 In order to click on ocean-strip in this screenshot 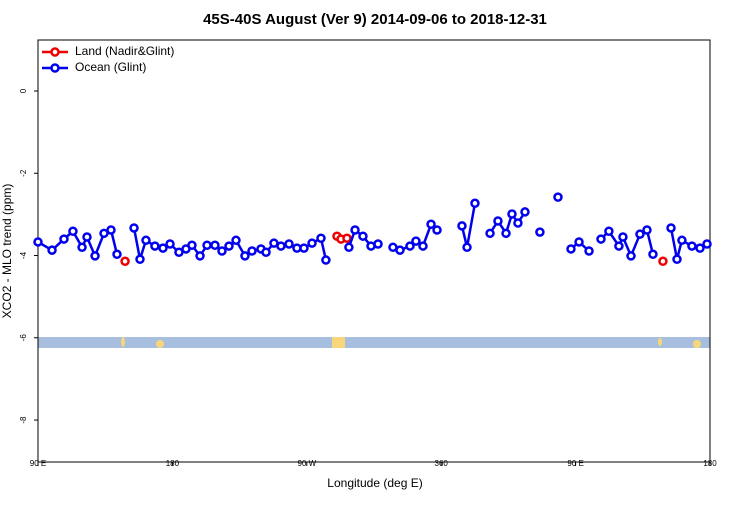, I will do `click(374, 342)`.